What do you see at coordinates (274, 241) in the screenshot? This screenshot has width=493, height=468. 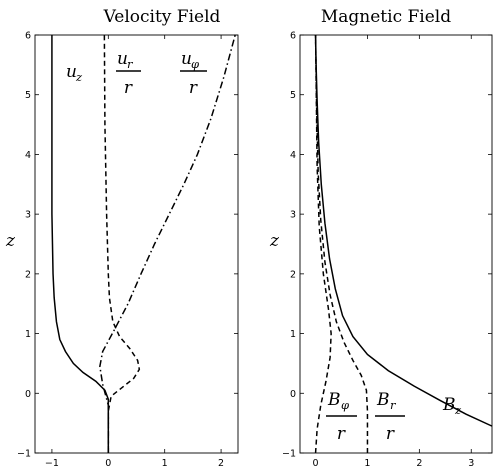 I see `magnetic-ylabel: z` at bounding box center [274, 241].